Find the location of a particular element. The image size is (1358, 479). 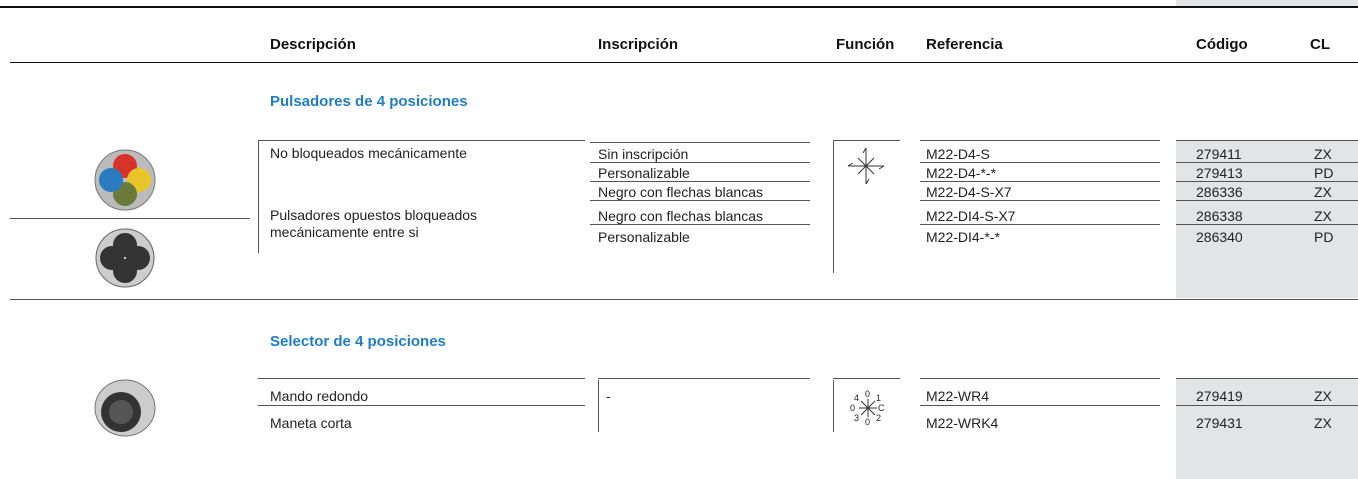

inscription: Sin inscripción is located at coordinates (643, 154).